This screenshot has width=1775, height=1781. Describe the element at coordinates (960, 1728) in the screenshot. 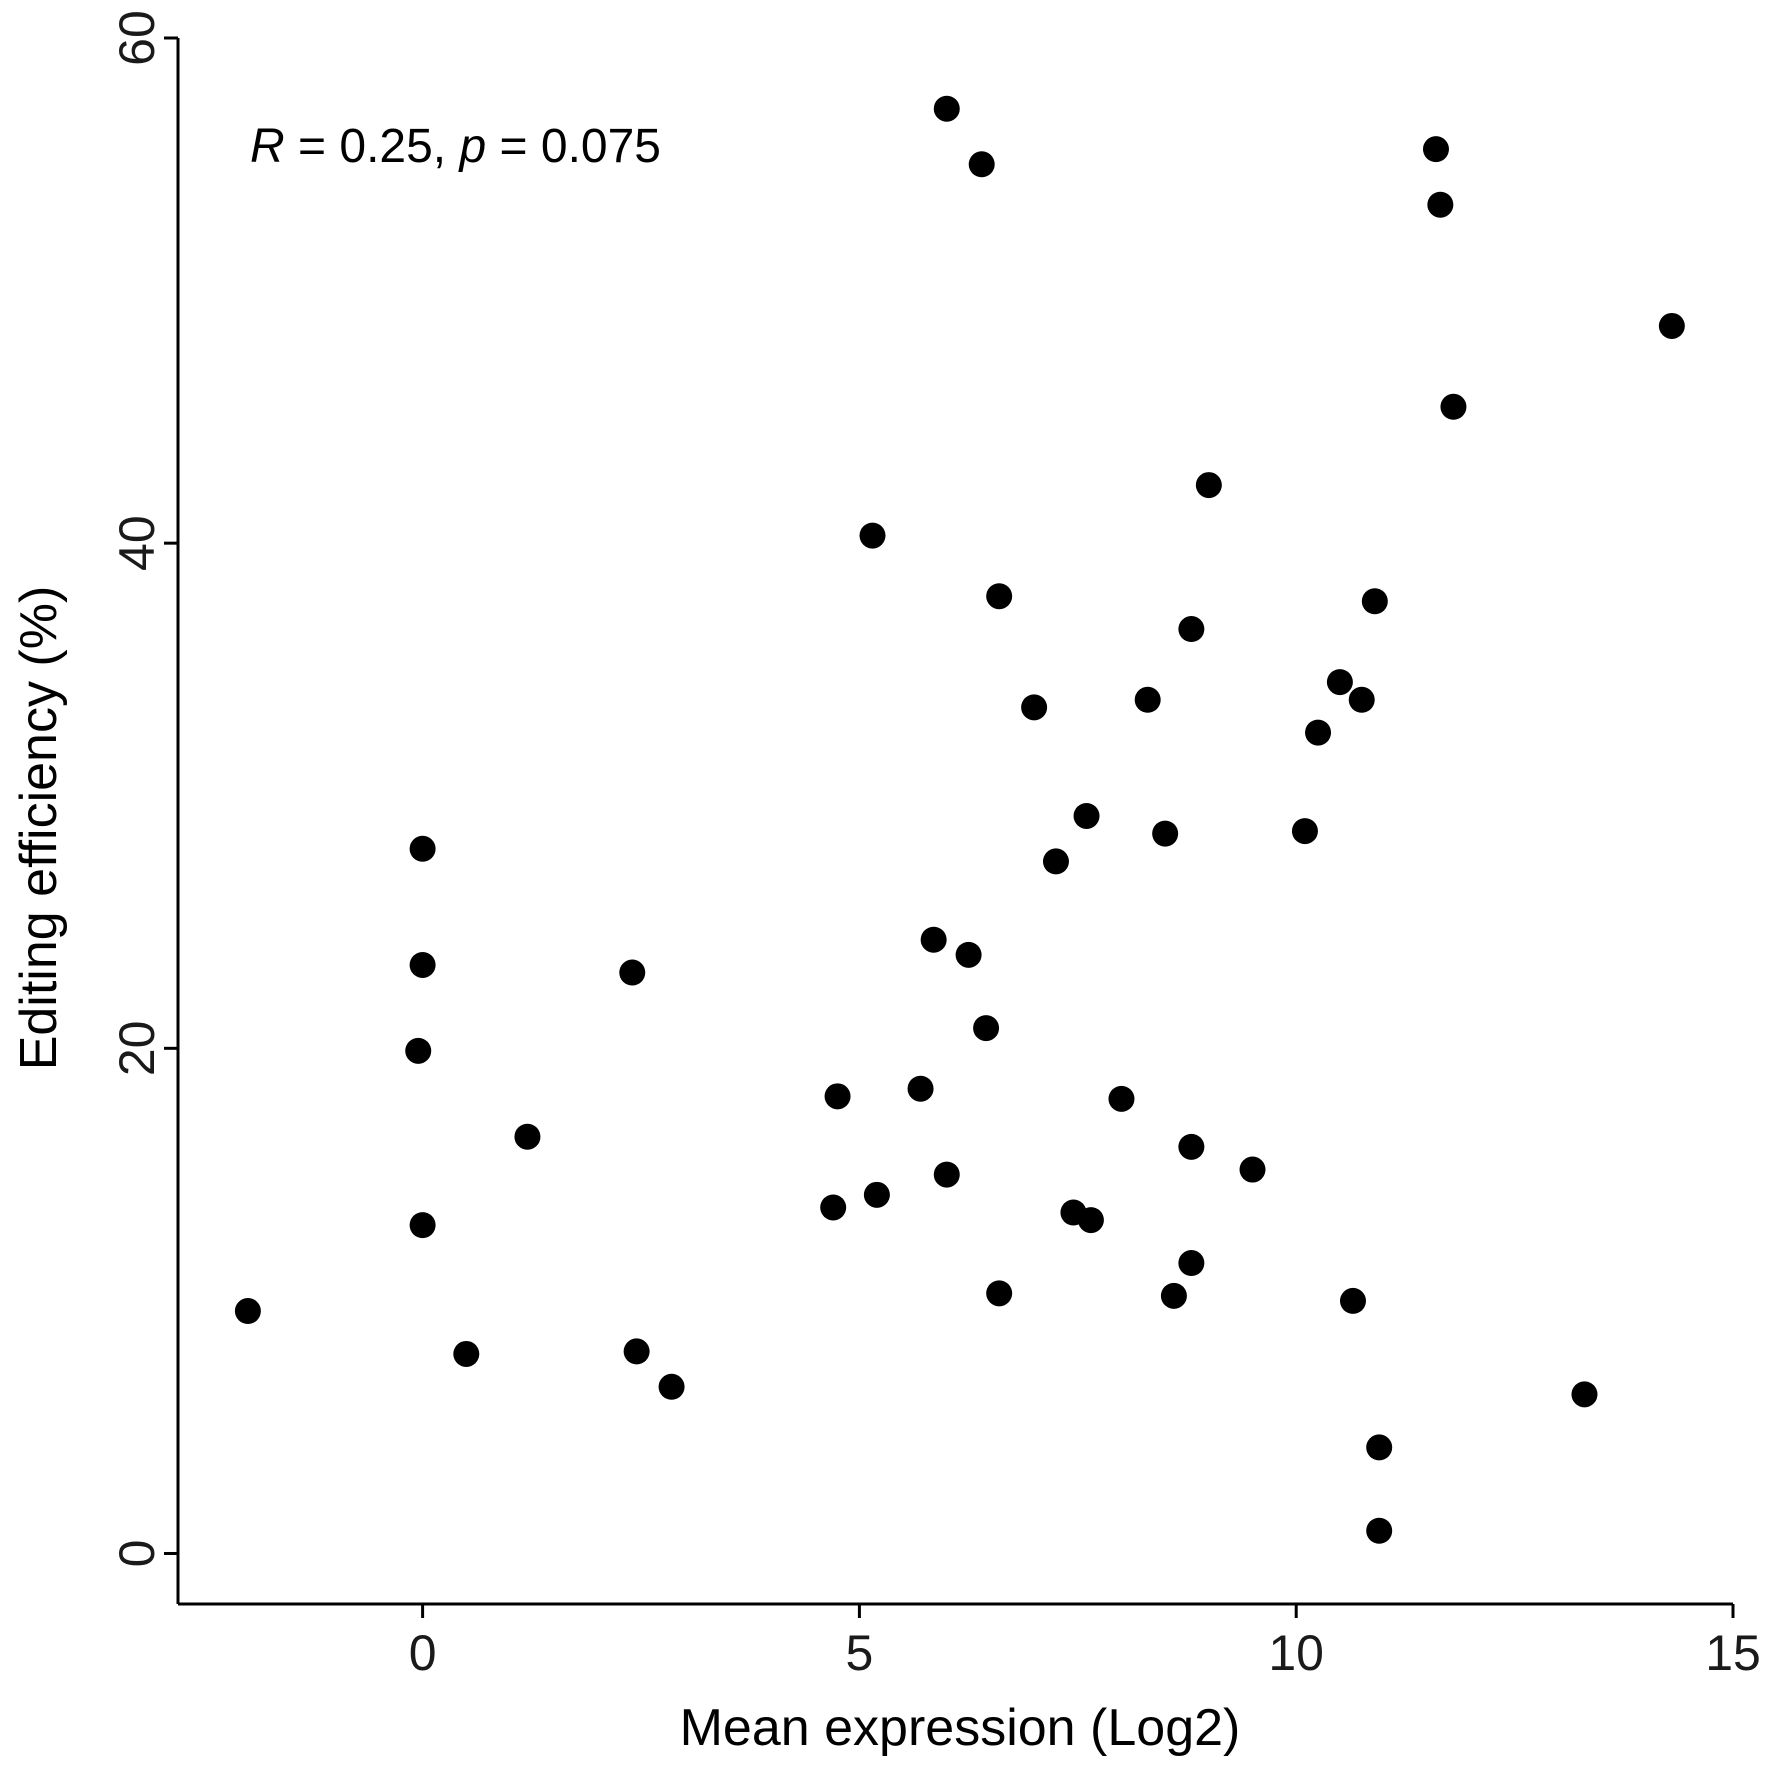

I see `x-axis-title: Mean expression (Log2)` at that location.